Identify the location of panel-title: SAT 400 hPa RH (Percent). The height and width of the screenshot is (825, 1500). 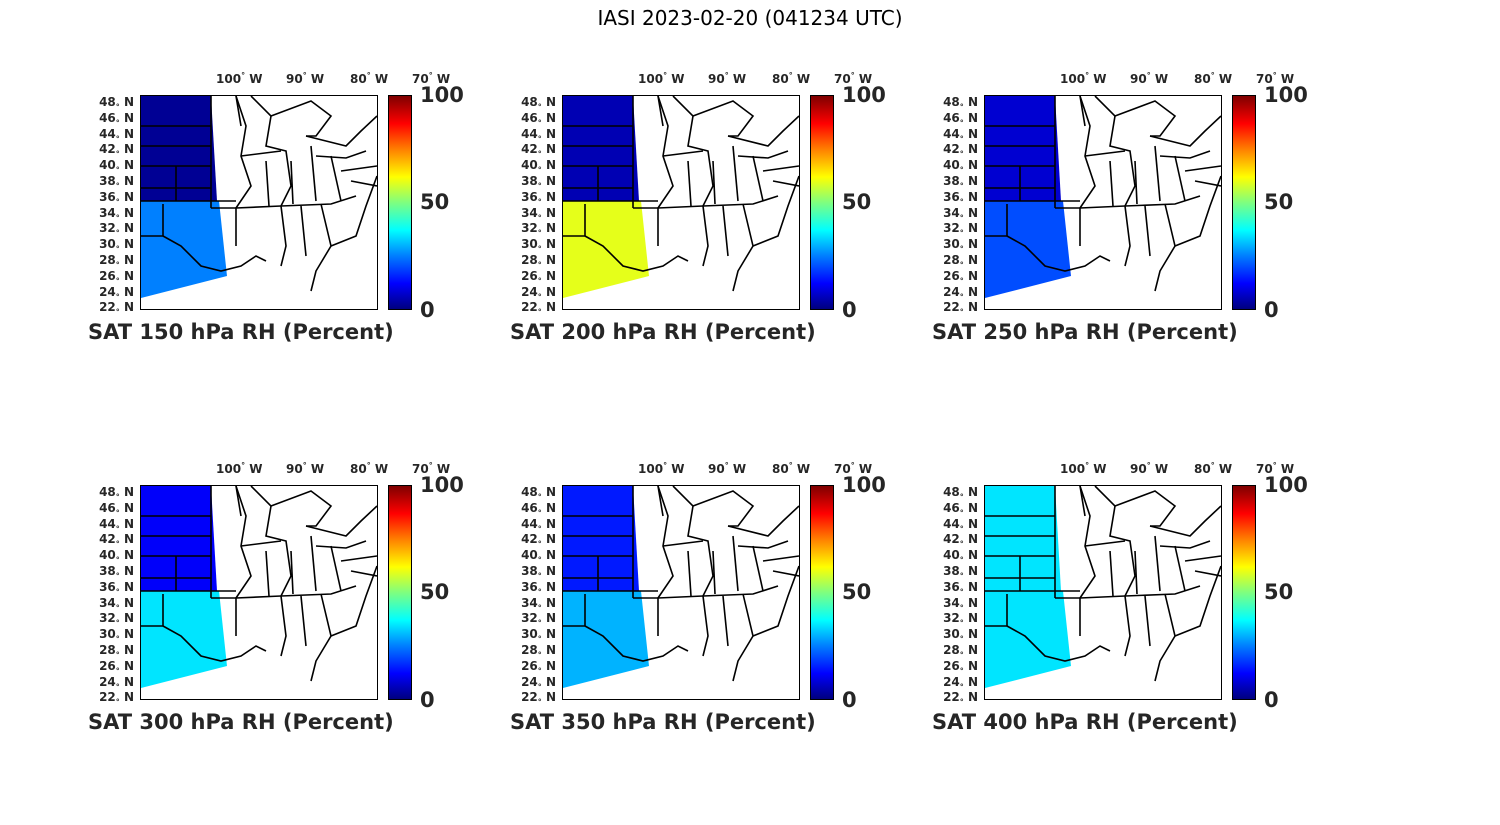
(1085, 722).